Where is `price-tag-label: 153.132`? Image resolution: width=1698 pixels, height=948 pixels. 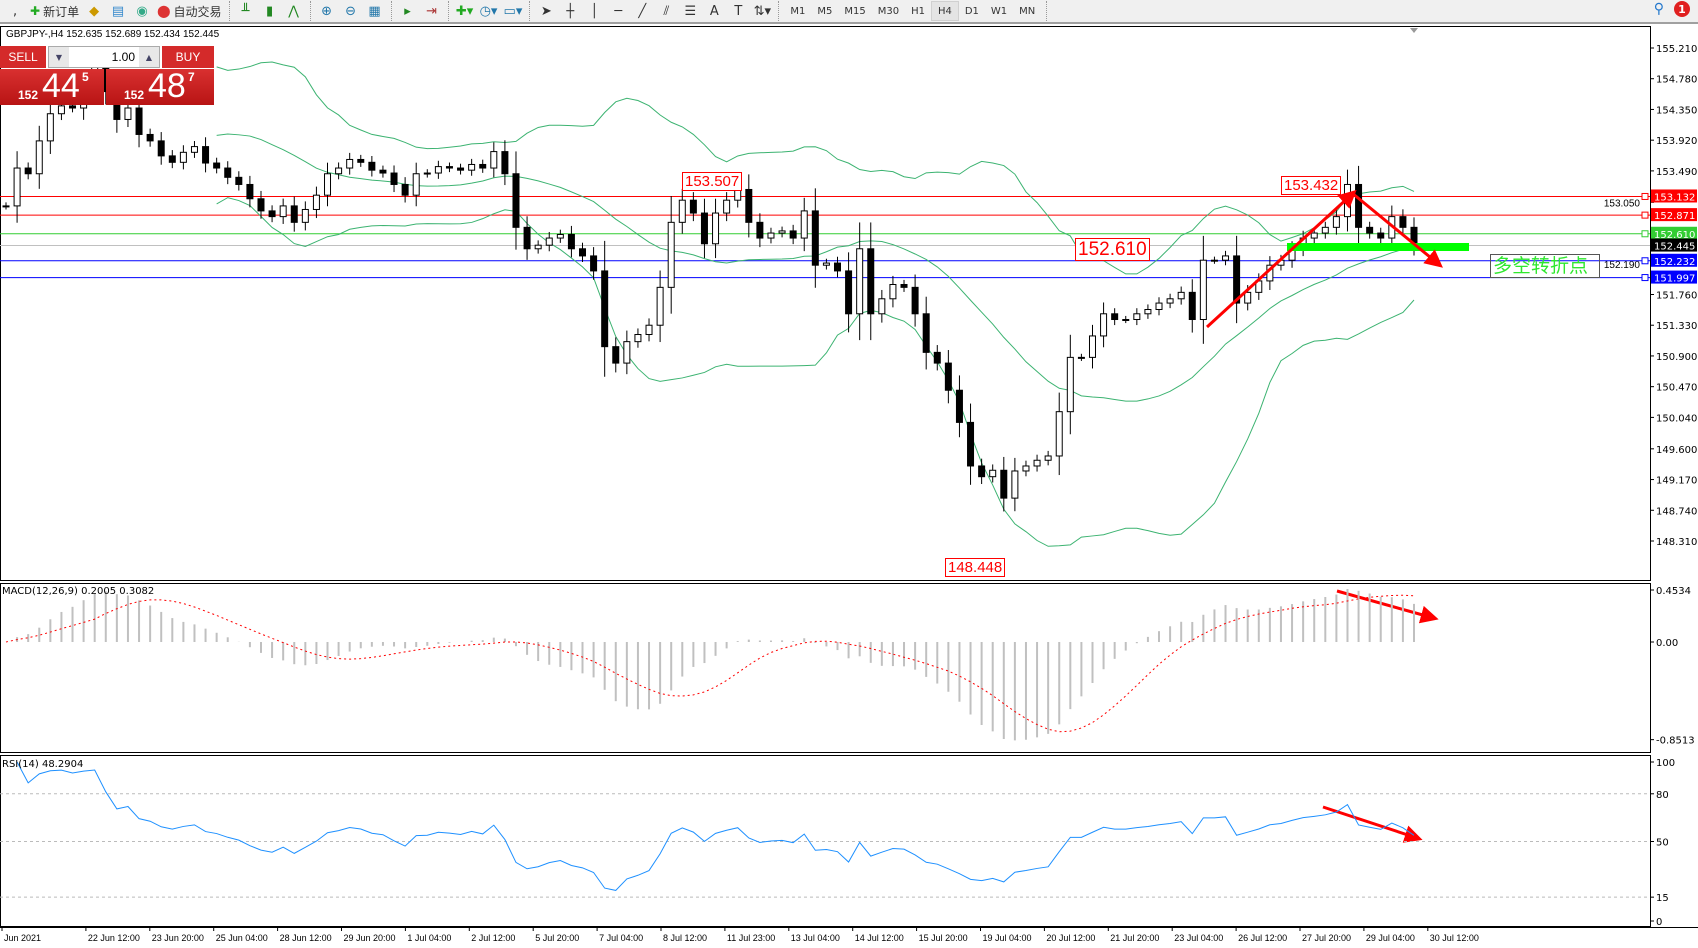
price-tag-label: 153.132 is located at coordinates (1674, 197).